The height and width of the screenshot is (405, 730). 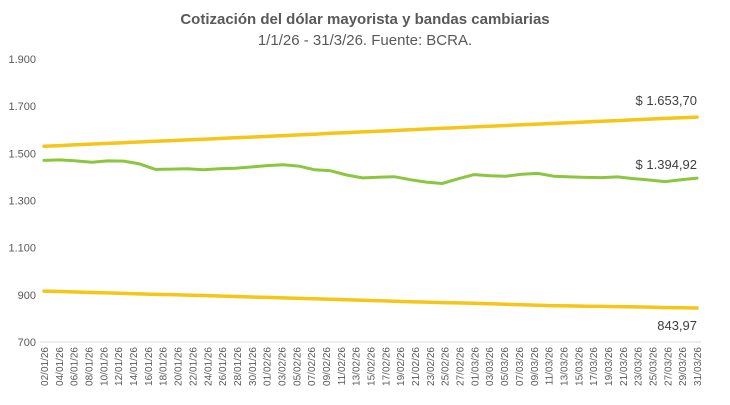 What do you see at coordinates (666, 164) in the screenshot?
I see `data-label-dollar-end: $ 1.394,92` at bounding box center [666, 164].